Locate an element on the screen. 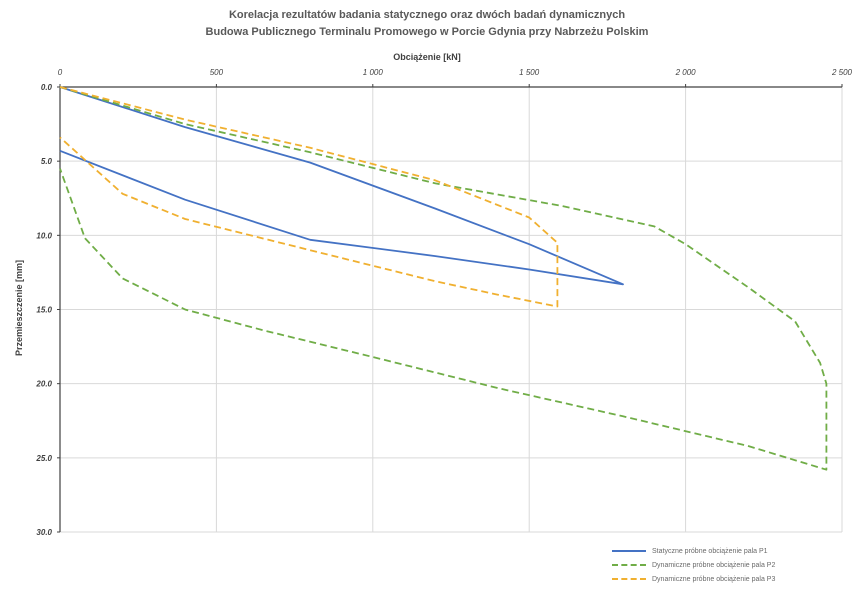 Image resolution: width=854 pixels, height=590 pixels. legend-label: Statyczne próbne obciążenie pala P1 is located at coordinates (710, 551).